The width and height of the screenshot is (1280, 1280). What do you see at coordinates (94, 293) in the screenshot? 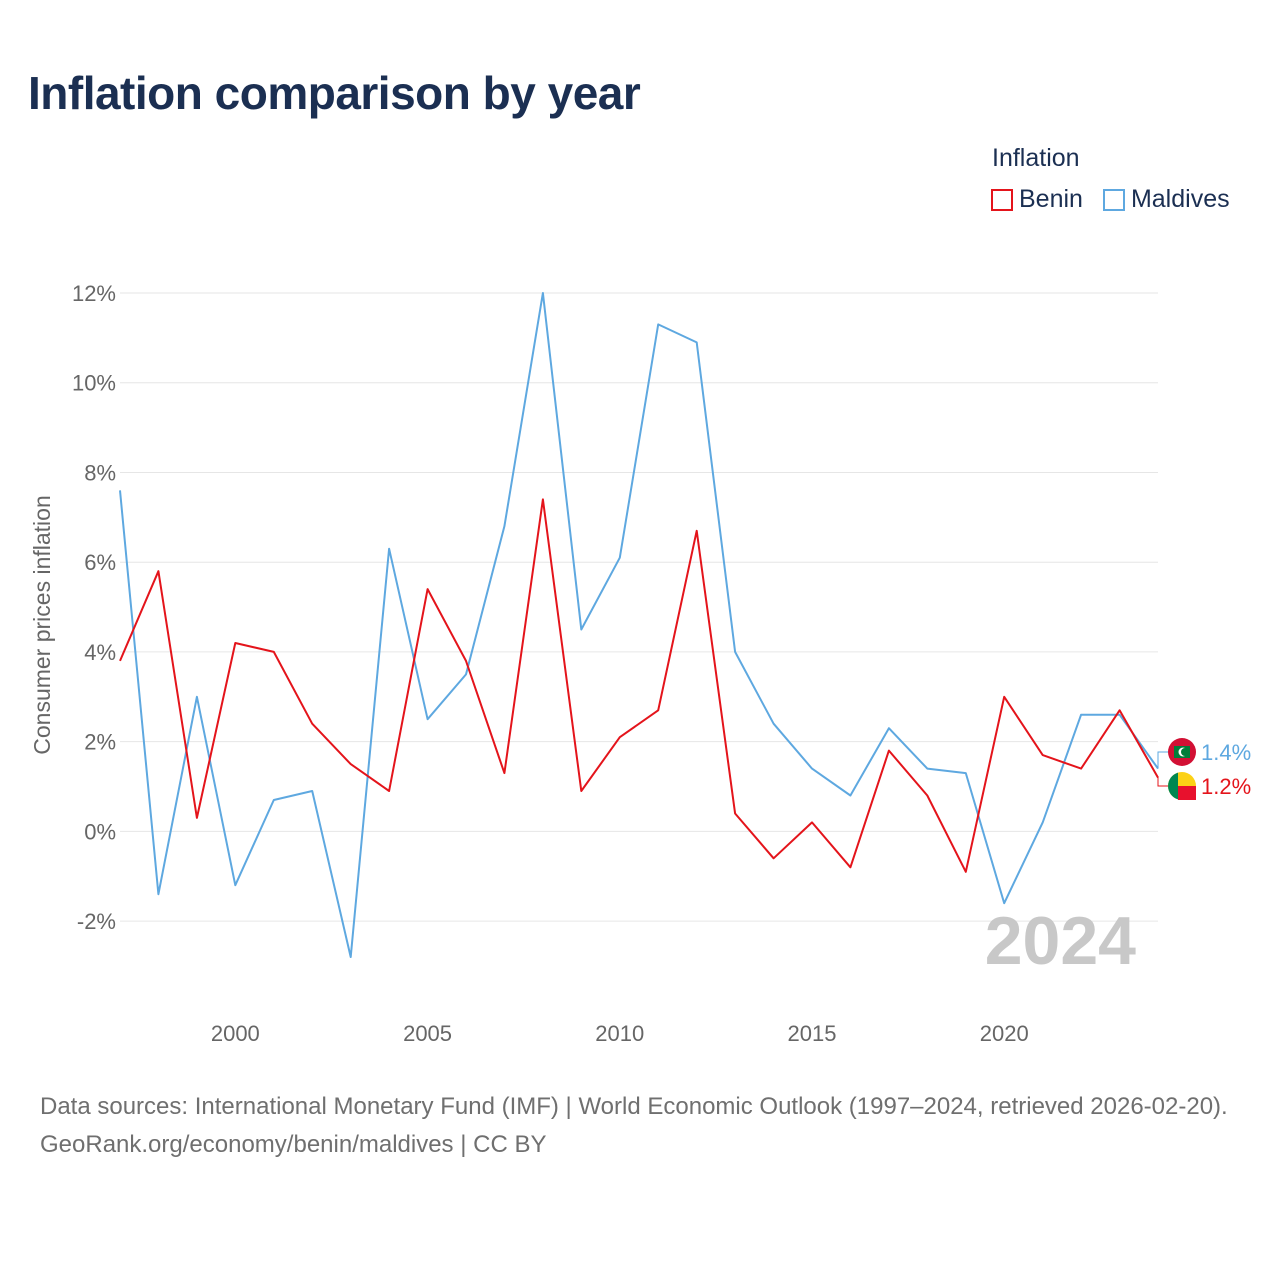
I see `y-tick-label: 12%` at bounding box center [94, 293].